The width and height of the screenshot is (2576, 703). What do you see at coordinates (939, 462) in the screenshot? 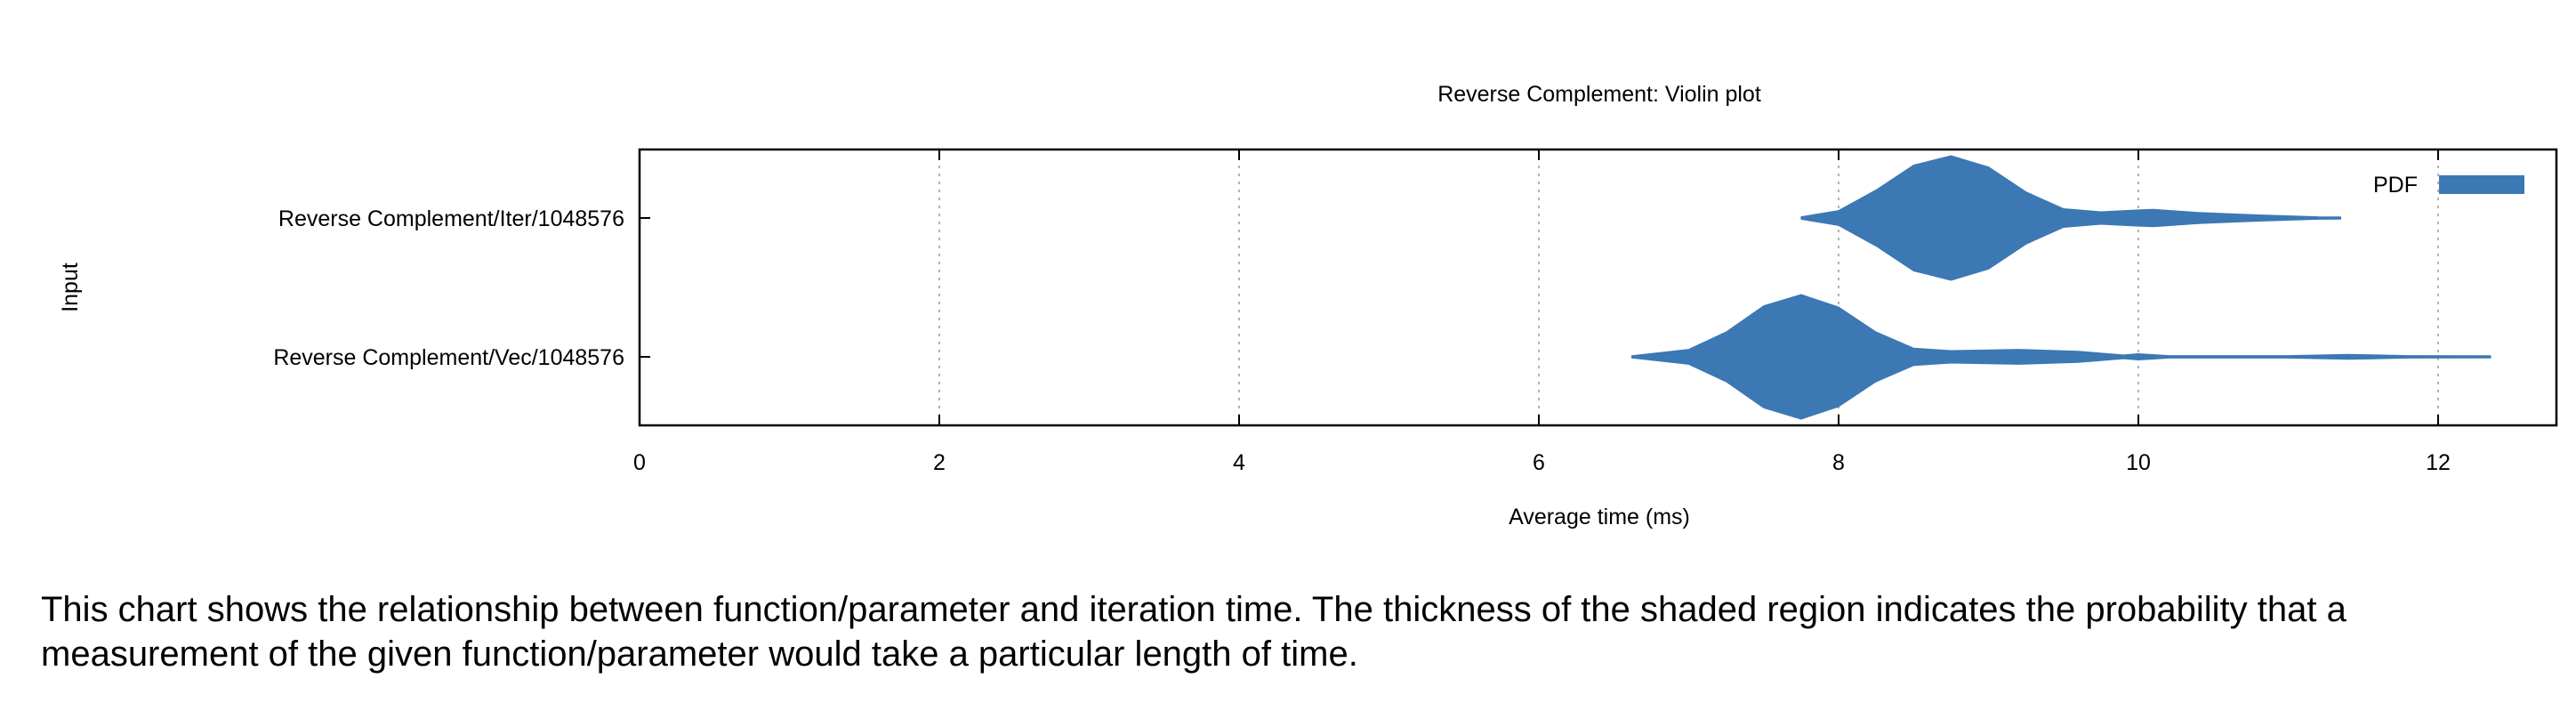
I see `x-tick-label: 2` at bounding box center [939, 462].